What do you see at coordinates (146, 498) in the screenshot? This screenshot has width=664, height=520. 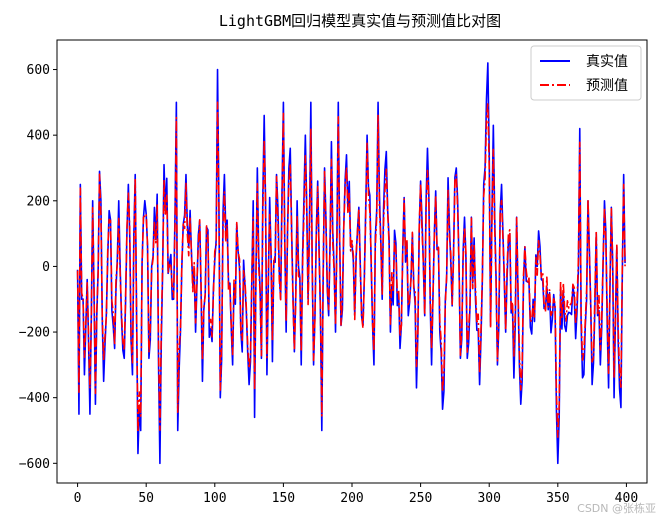 I see `x-tick-label: 50` at bounding box center [146, 498].